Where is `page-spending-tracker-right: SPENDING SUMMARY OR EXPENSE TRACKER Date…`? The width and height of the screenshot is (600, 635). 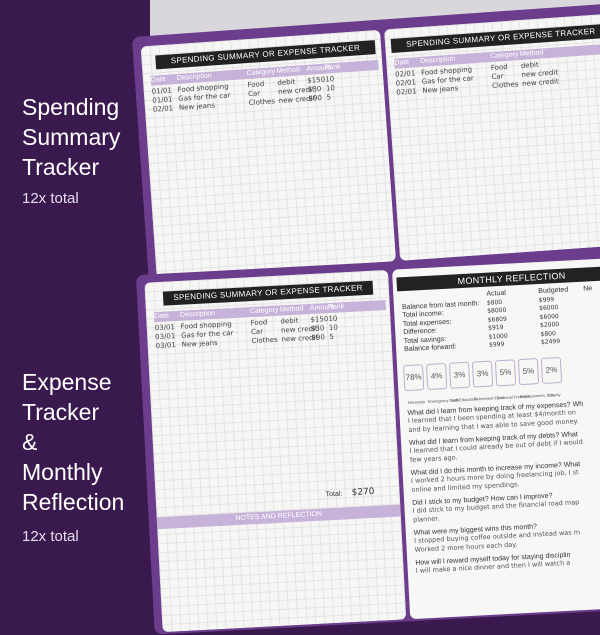
page-spending-tracker-right: SPENDING SUMMARY OR EXPENSE TRACKER Date… is located at coordinates (491, 136).